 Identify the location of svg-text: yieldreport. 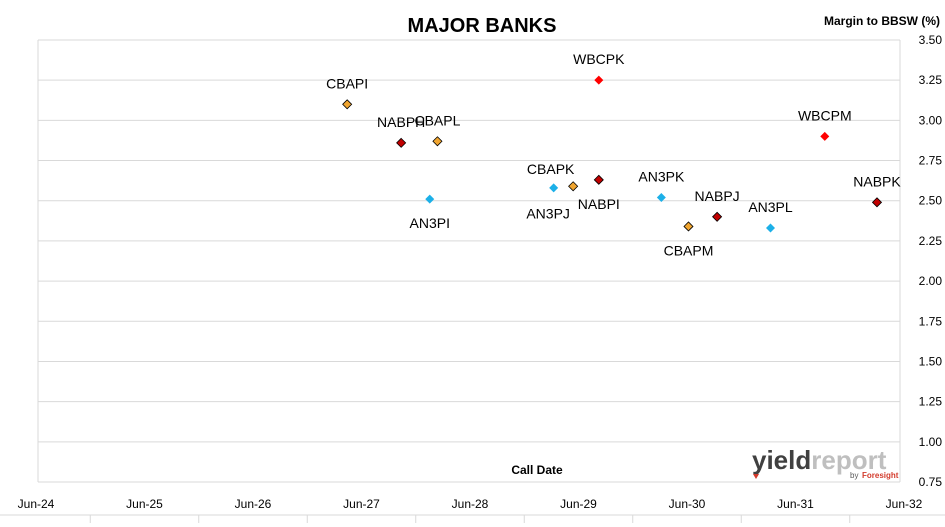
(819, 460).